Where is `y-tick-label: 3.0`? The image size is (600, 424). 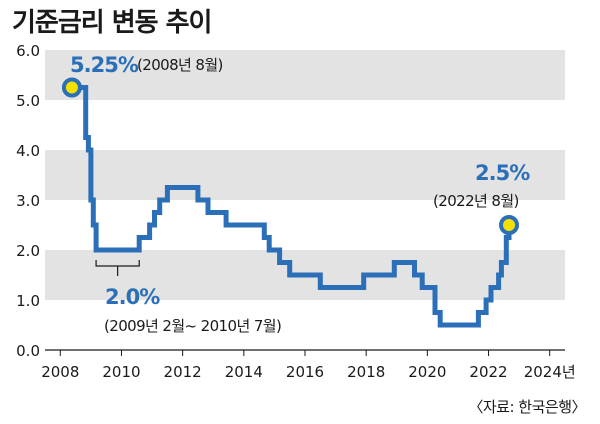 y-tick-label: 3.0 is located at coordinates (28, 201).